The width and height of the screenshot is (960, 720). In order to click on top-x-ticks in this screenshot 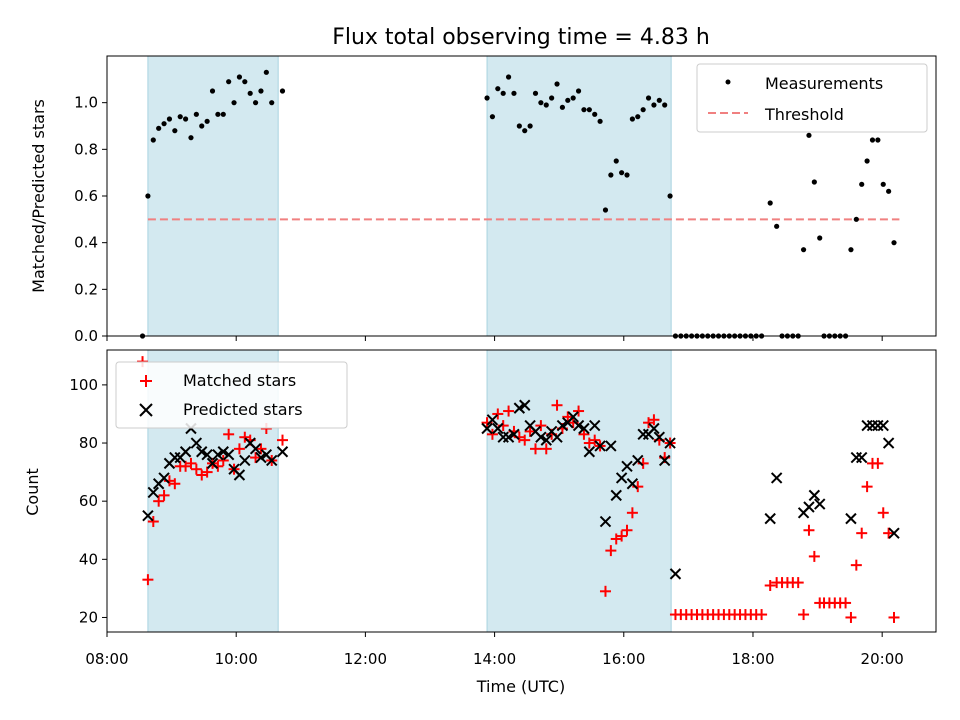, I will do `click(494, 338)`.